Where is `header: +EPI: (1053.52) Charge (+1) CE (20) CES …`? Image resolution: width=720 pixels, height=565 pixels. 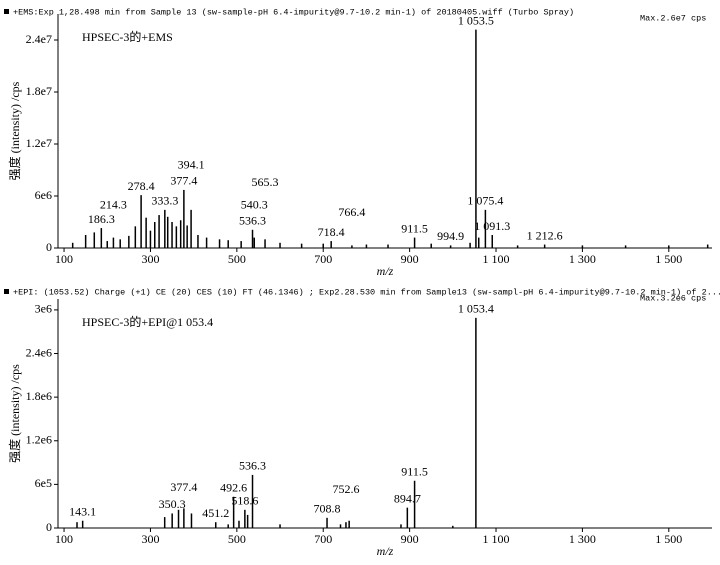 header: +EPI: (1053.52) Charge (+1) CE (20) CES … is located at coordinates (366, 292).